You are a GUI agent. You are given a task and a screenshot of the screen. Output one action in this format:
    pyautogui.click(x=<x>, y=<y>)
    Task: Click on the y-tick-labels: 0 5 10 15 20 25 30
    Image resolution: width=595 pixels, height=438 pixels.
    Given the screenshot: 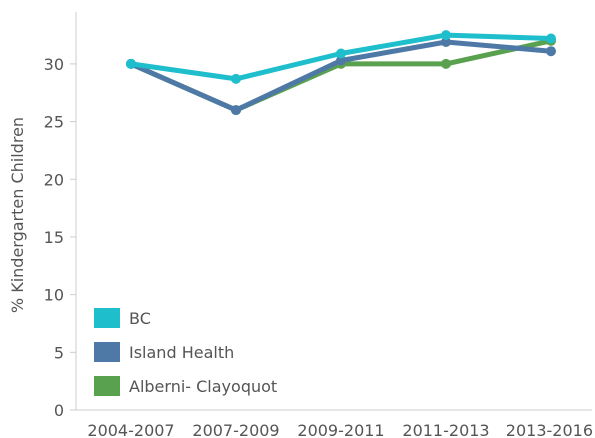 What is the action you would take?
    pyautogui.click(x=60, y=237)
    